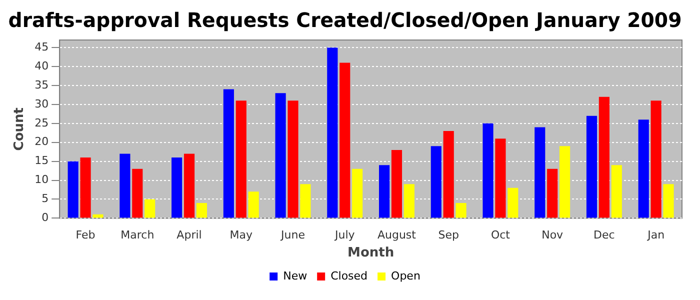 This screenshot has width=700, height=300. Describe the element at coordinates (295, 275) in the screenshot. I see `legend-label: New` at that location.